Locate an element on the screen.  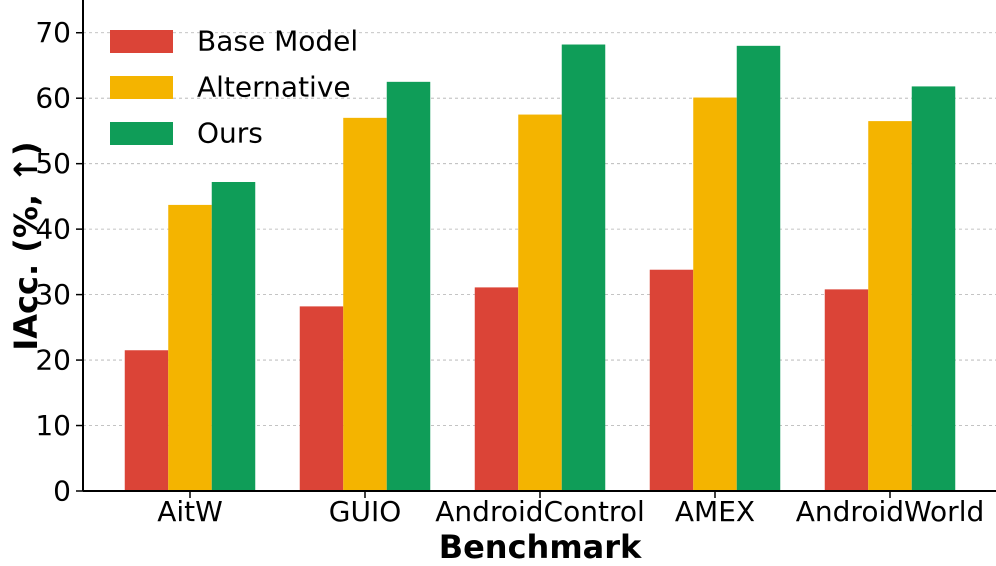
y-tick-label: 70 is located at coordinates (53, 32).